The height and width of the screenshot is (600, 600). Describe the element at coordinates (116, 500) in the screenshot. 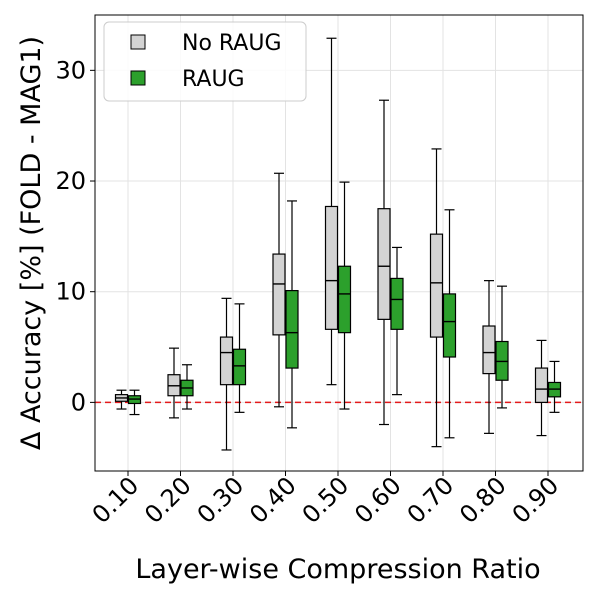

I see `x-tick-label: 0.10` at that location.